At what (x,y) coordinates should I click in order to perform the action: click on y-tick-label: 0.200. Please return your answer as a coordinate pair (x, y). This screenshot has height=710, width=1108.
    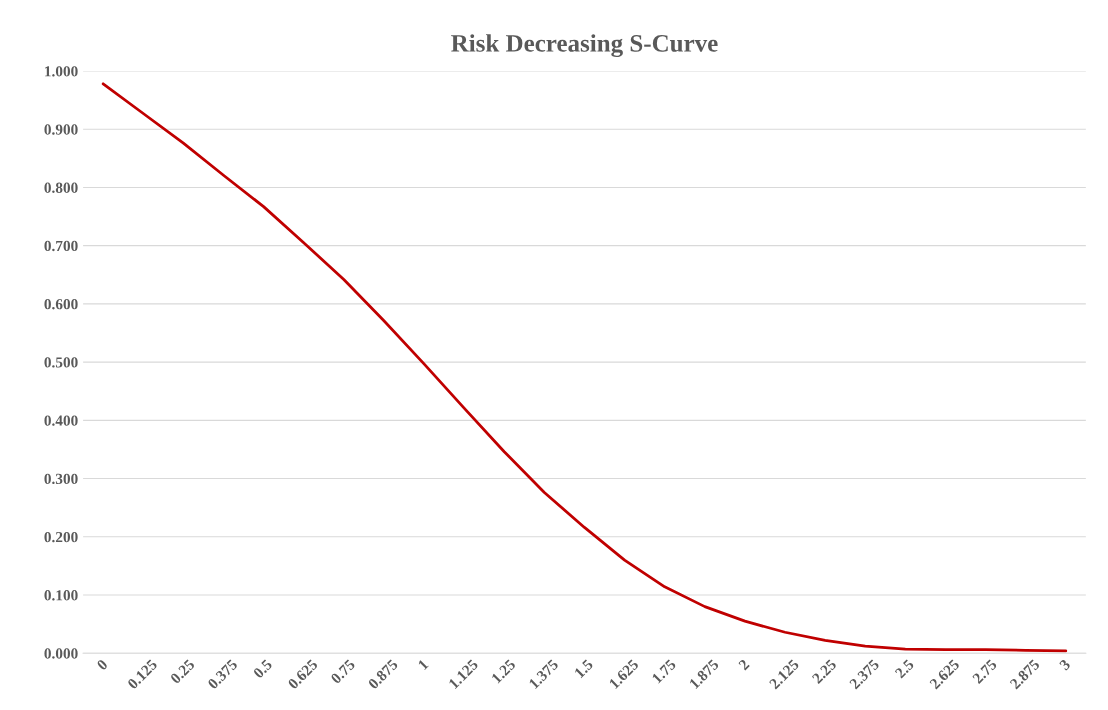
    Looking at the image, I should click on (61, 537).